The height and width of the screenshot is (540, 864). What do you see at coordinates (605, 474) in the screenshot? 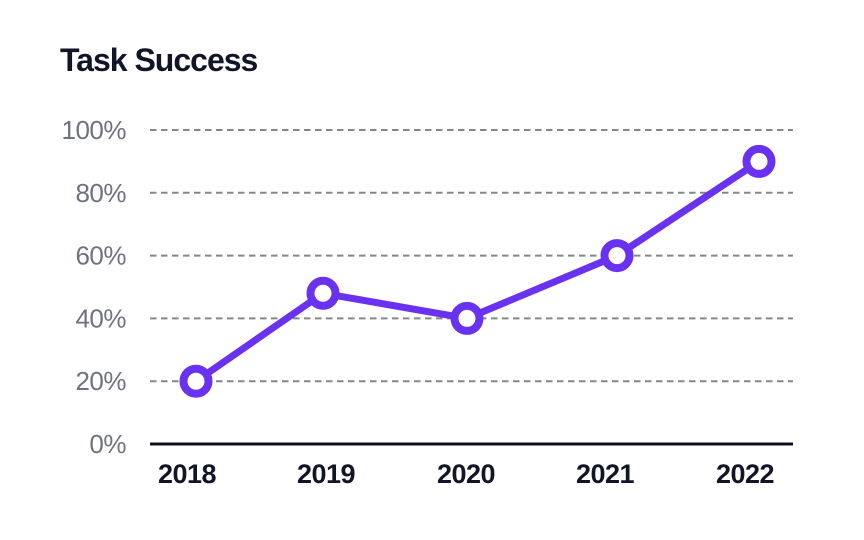
I see `x-tick-label-2021: 2021` at bounding box center [605, 474].